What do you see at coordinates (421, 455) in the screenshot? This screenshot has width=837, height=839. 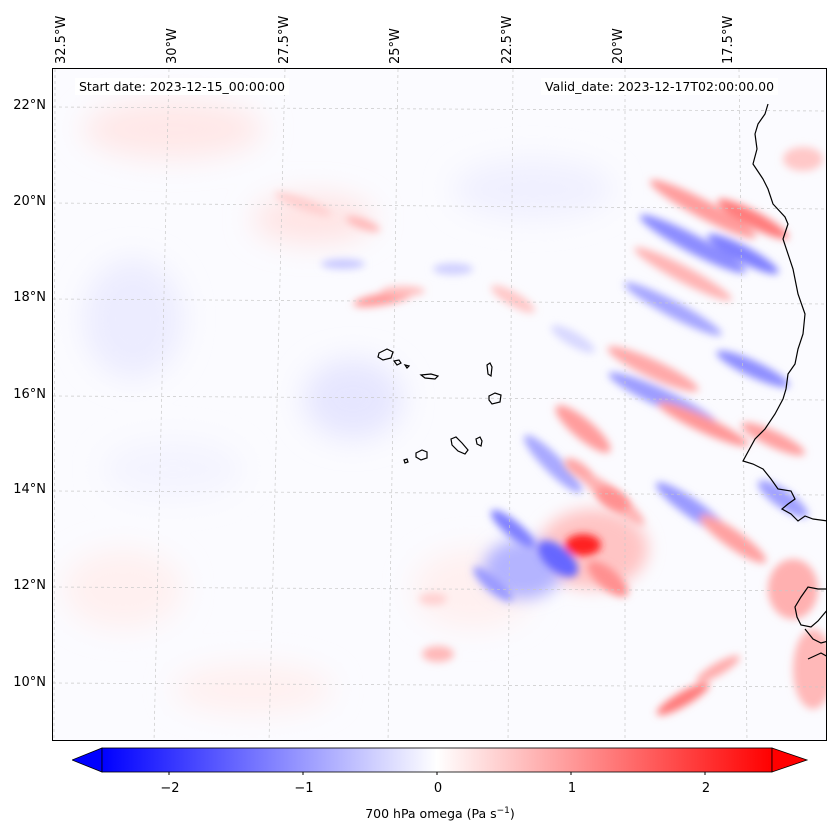 I see `island-fogo` at bounding box center [421, 455].